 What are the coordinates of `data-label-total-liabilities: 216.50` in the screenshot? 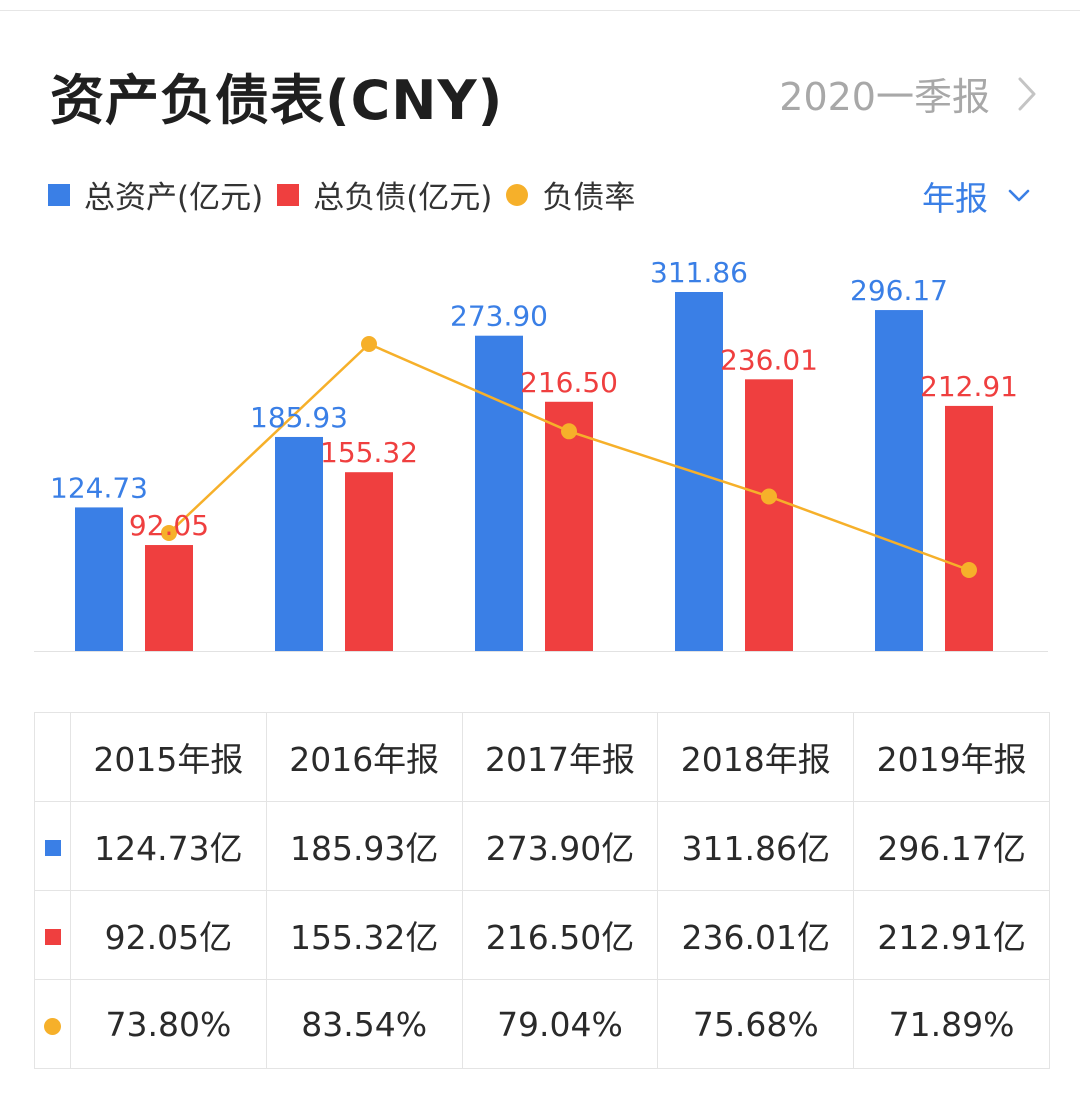 It's located at (569, 382).